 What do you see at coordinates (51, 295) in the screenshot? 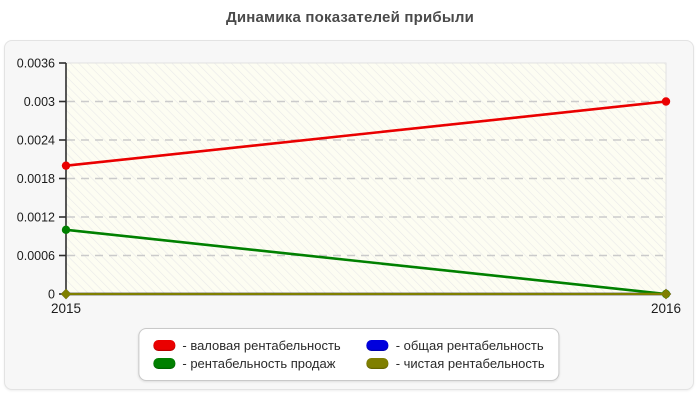
I see `y-tick-label: 0` at bounding box center [51, 295].